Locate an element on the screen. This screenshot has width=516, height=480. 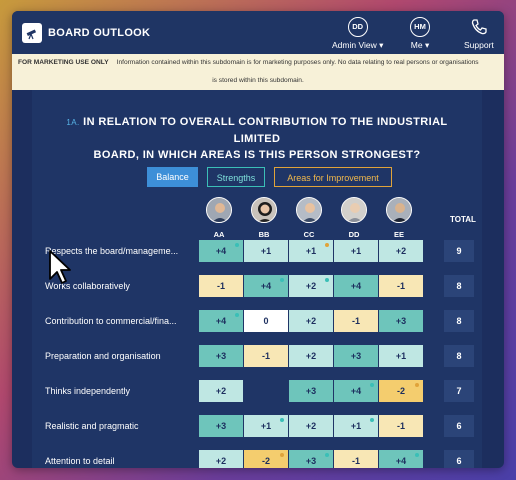
tab-strengths: Strengths is located at coordinates (236, 177).